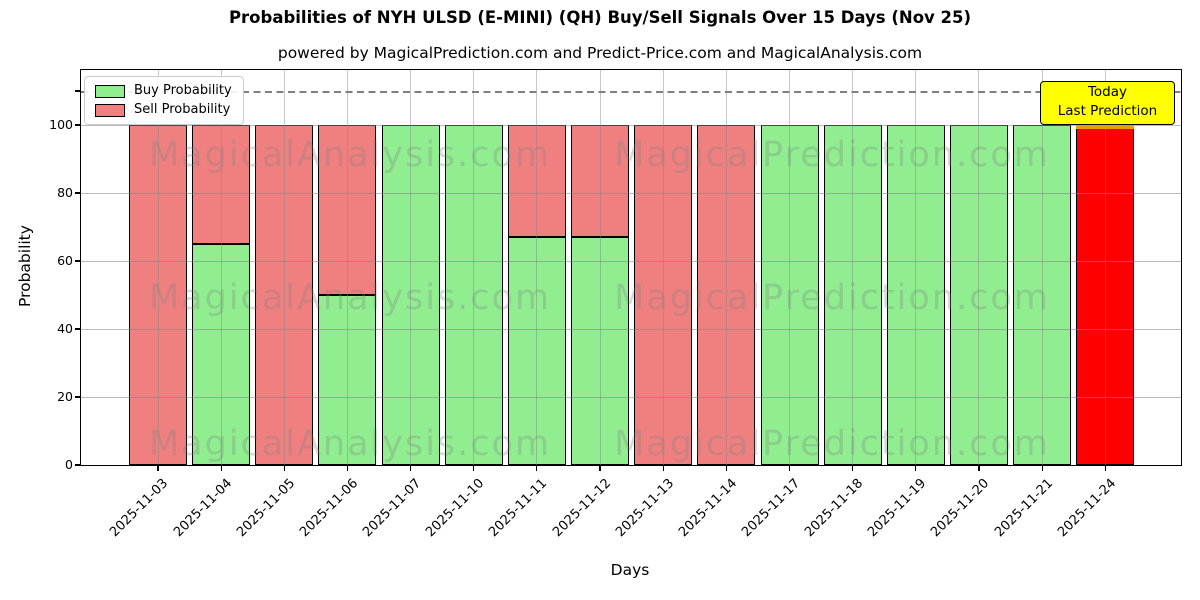 The height and width of the screenshot is (600, 1200). I want to click on legend-label-sell: Sell Probability, so click(182, 109).